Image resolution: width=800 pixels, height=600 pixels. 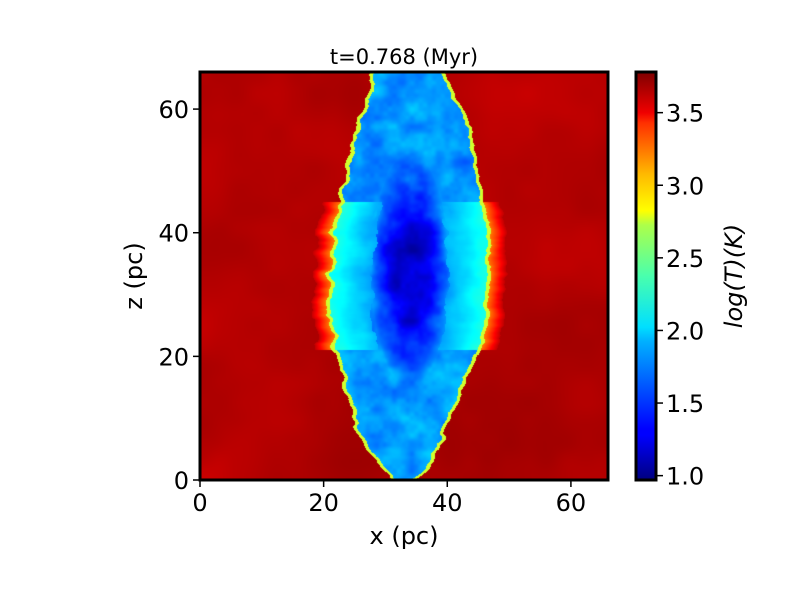 I want to click on colorbar-tick-label: 1.5, so click(x=685, y=404).